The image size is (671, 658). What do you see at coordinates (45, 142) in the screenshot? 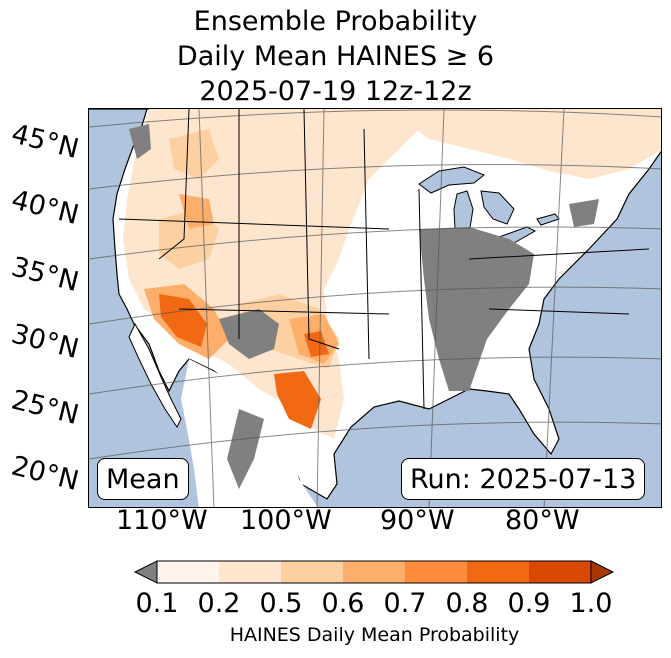
I see `lat-label-45: 45°N` at bounding box center [45, 142].